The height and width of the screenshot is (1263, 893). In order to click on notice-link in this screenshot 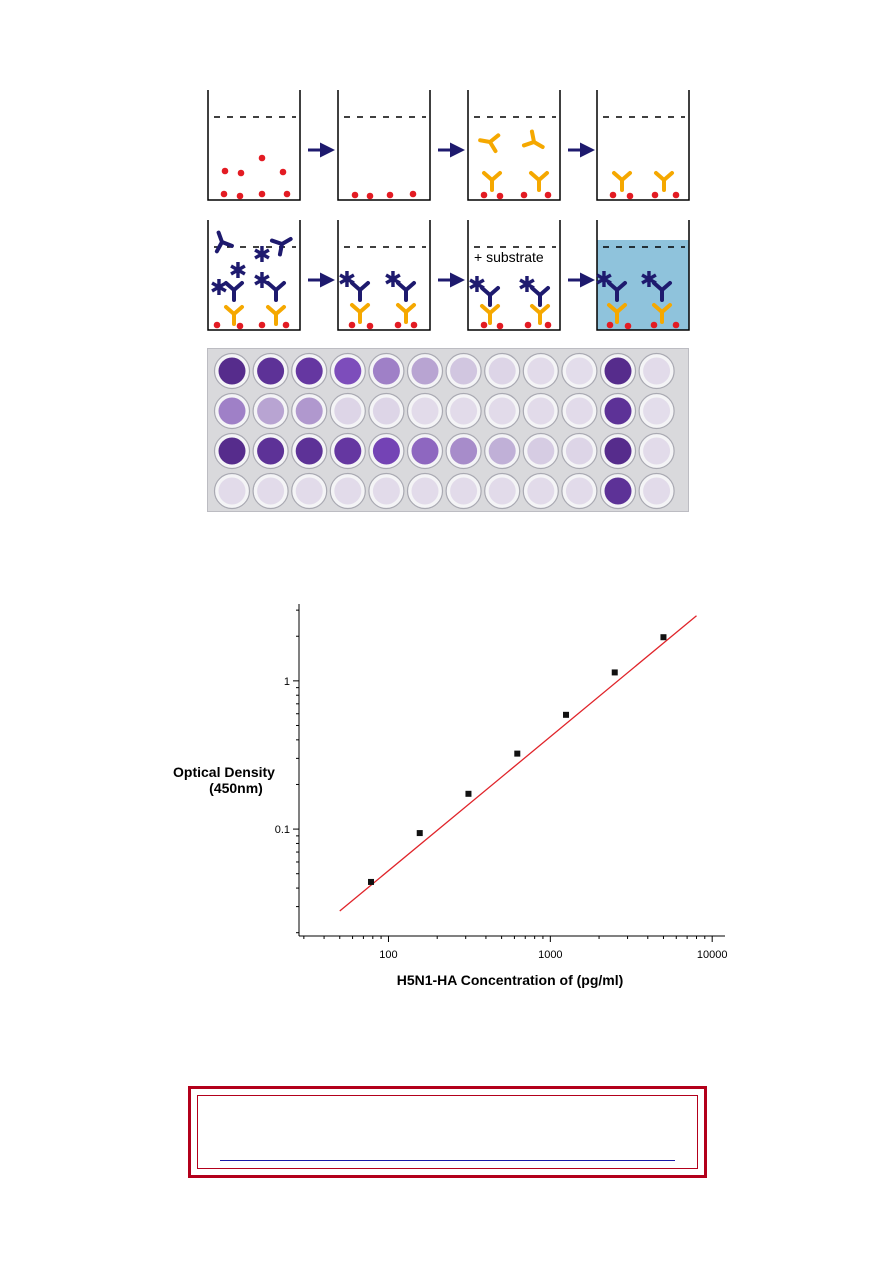, I will do `click(447, 1153)`.